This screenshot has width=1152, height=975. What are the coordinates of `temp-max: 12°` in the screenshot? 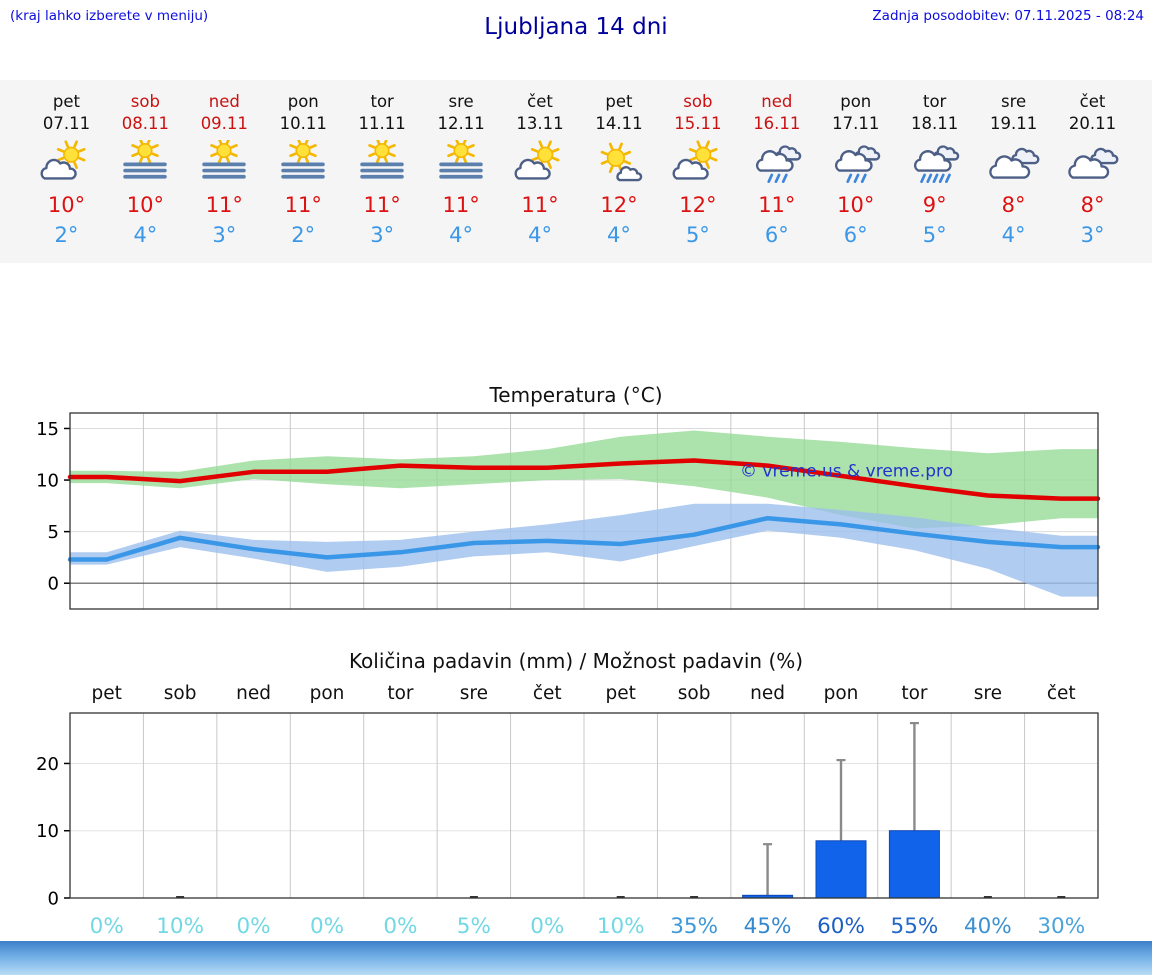 It's located at (698, 205).